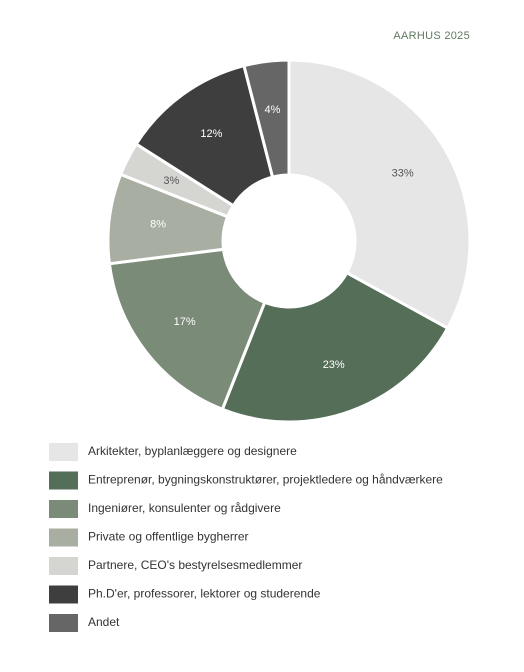 The image size is (524, 672). I want to click on legend-label: Private og offentlige bygherrer, so click(168, 537).